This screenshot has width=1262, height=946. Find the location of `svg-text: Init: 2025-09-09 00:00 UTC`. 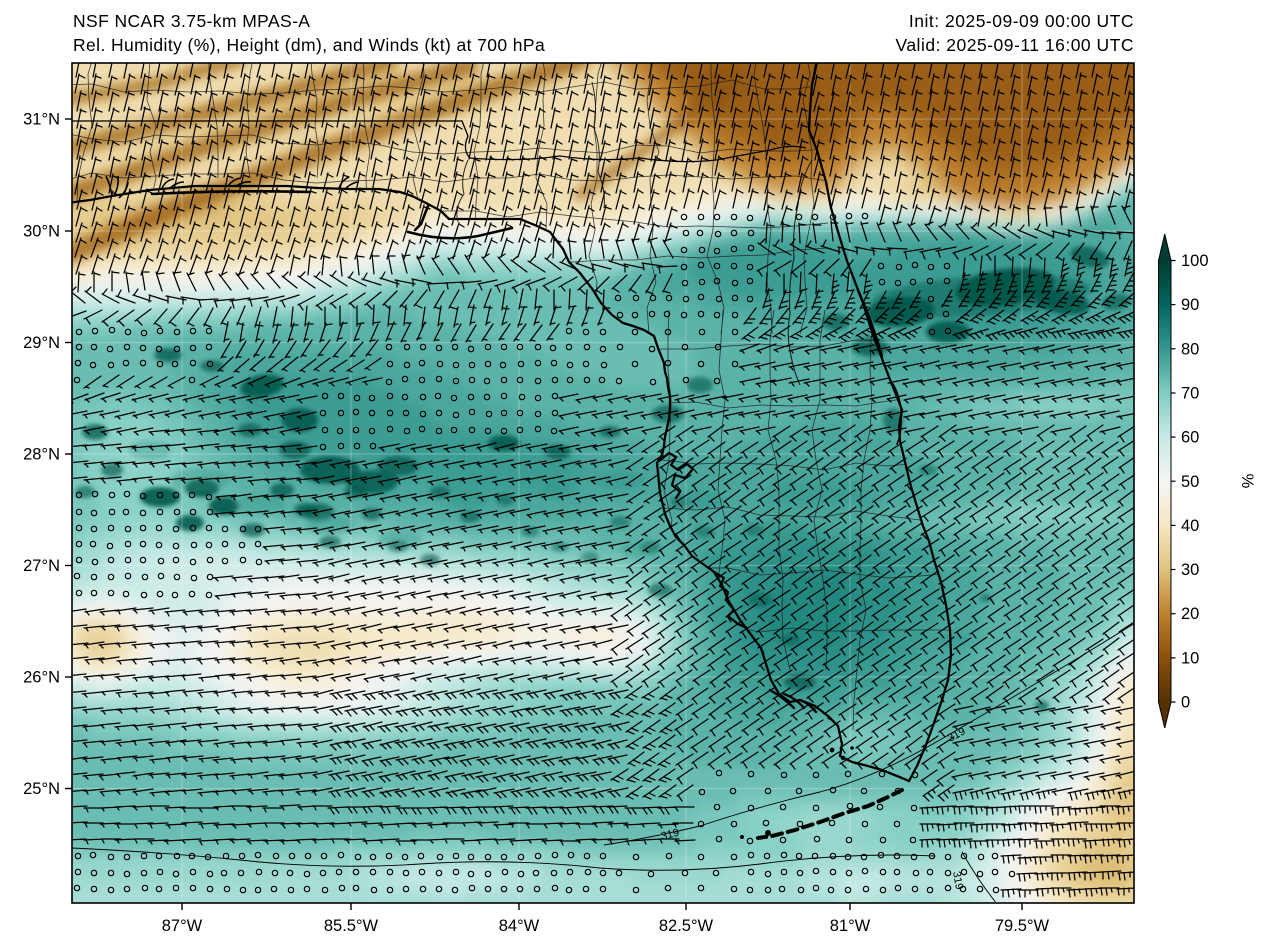

svg-text: Init: 2025-09-09 00:00 UTC is located at coordinates (1021, 21).